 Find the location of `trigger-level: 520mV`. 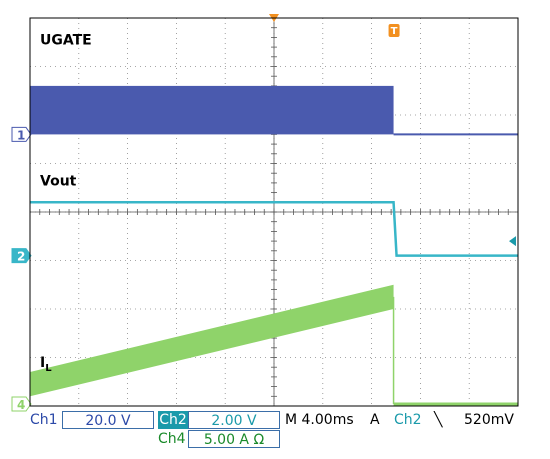

trigger-level: 520mV is located at coordinates (489, 420).